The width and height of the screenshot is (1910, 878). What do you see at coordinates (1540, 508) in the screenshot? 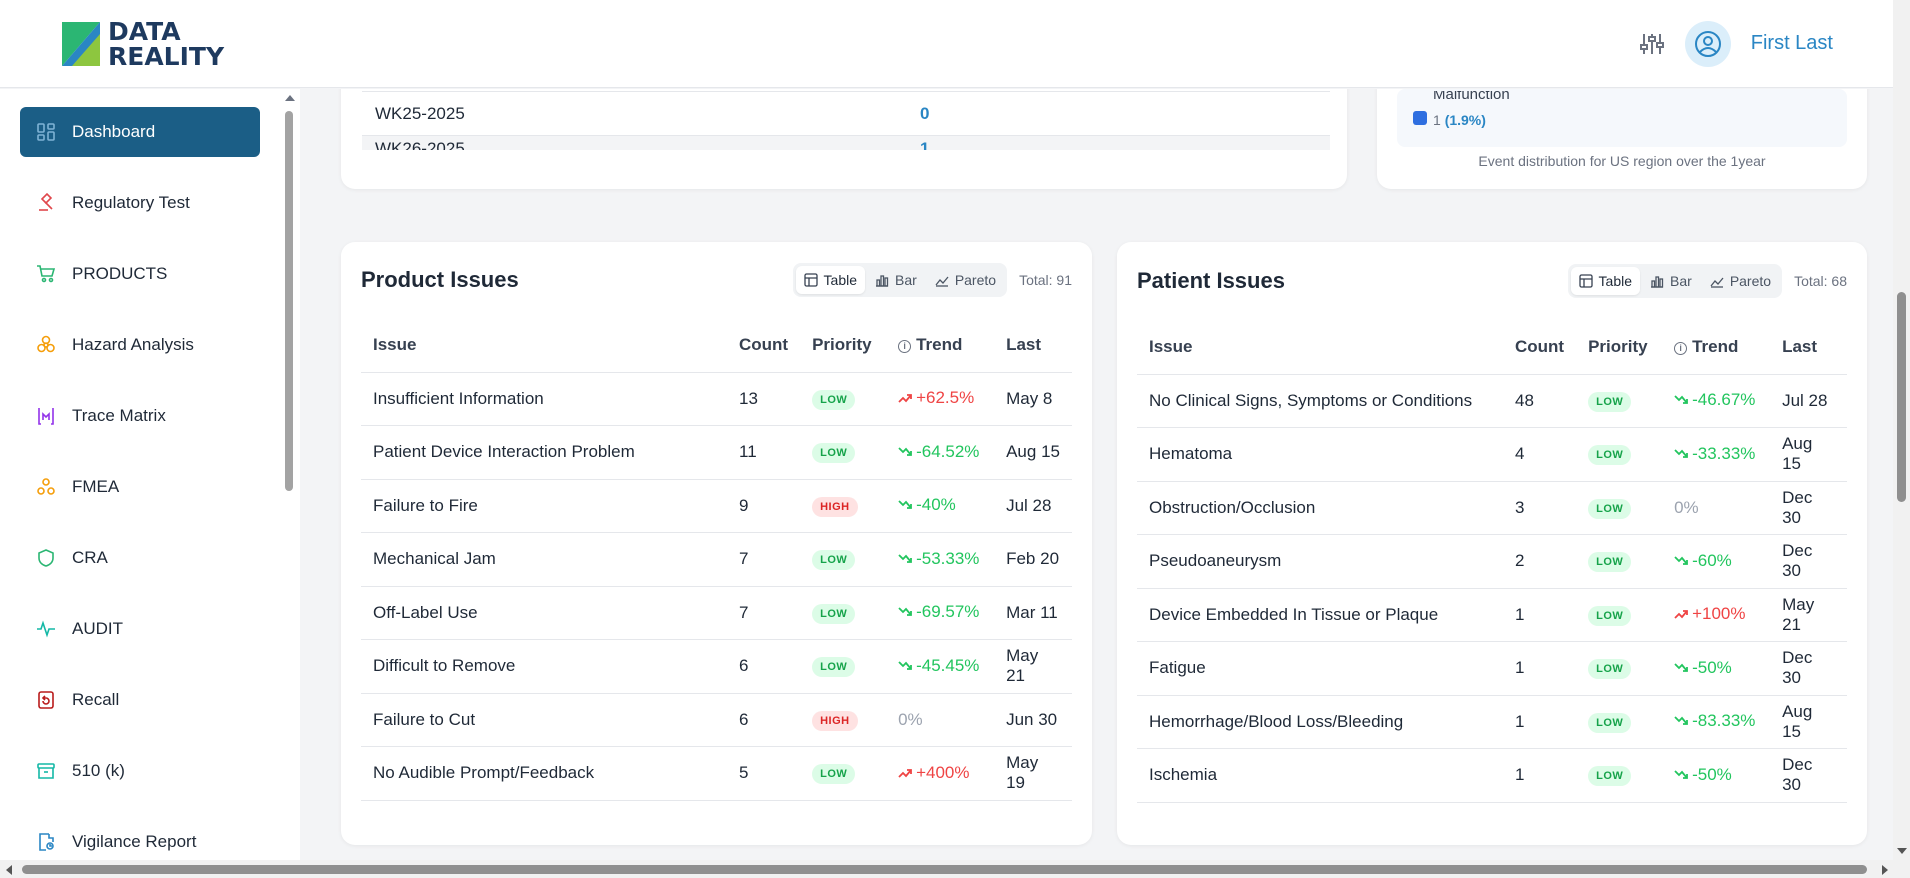
I see `issue-count: 3` at bounding box center [1540, 508].